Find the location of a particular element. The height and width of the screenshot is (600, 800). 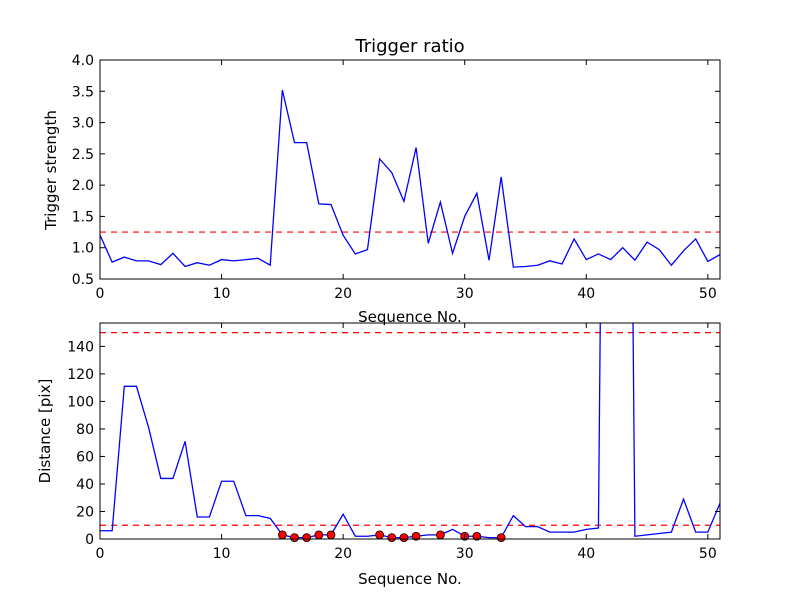

y-tick-label: 2.0 is located at coordinates (83, 186).